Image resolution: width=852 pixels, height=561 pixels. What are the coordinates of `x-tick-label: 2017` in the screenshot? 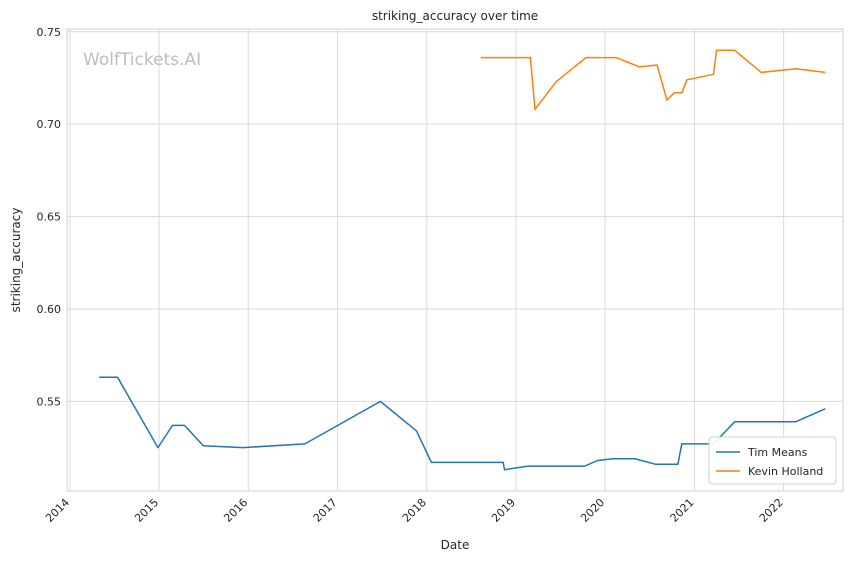 It's located at (325, 510).